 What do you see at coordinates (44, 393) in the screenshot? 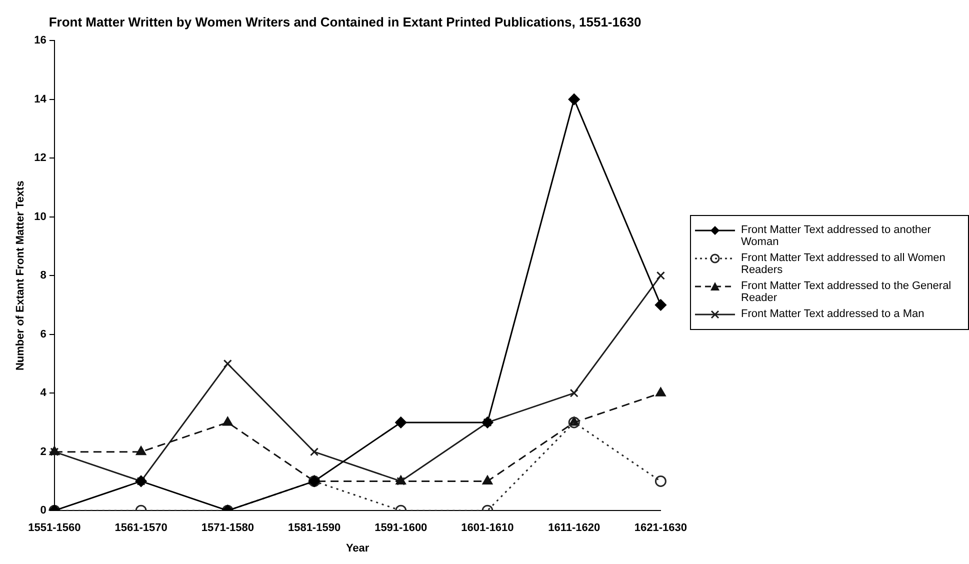
I see `y-tick-label: 4` at bounding box center [44, 393].